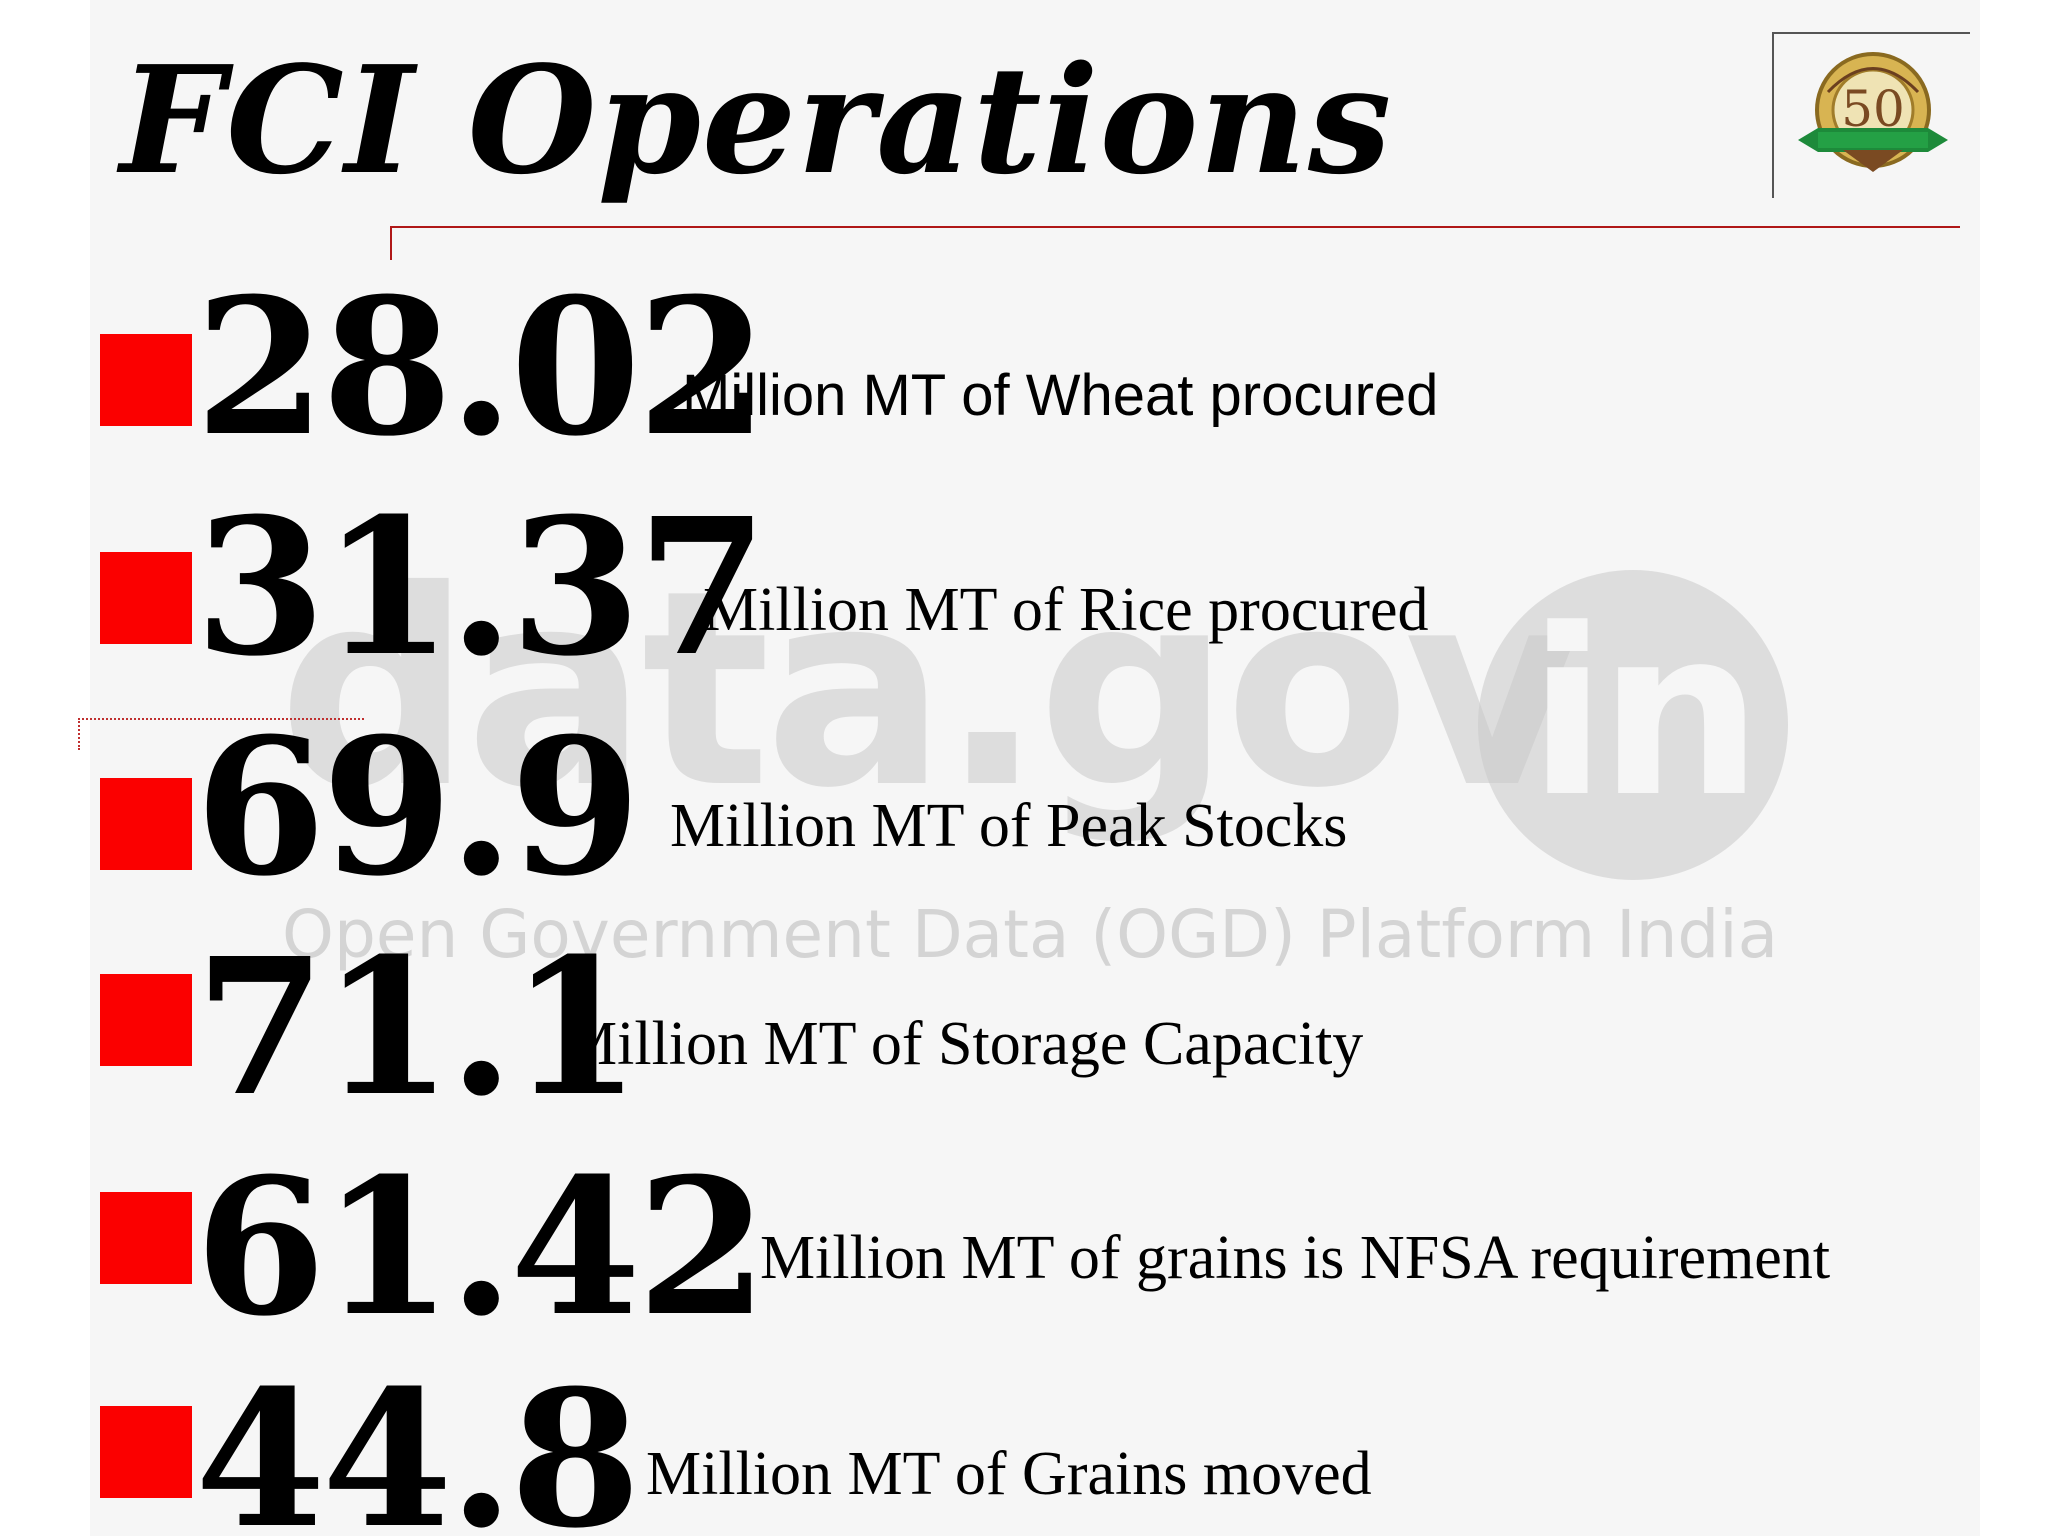 Image resolution: width=2048 pixels, height=1536 pixels. Describe the element at coordinates (1060, 395) in the screenshot. I see `stat-label: Million MT of Wheat procured` at that location.